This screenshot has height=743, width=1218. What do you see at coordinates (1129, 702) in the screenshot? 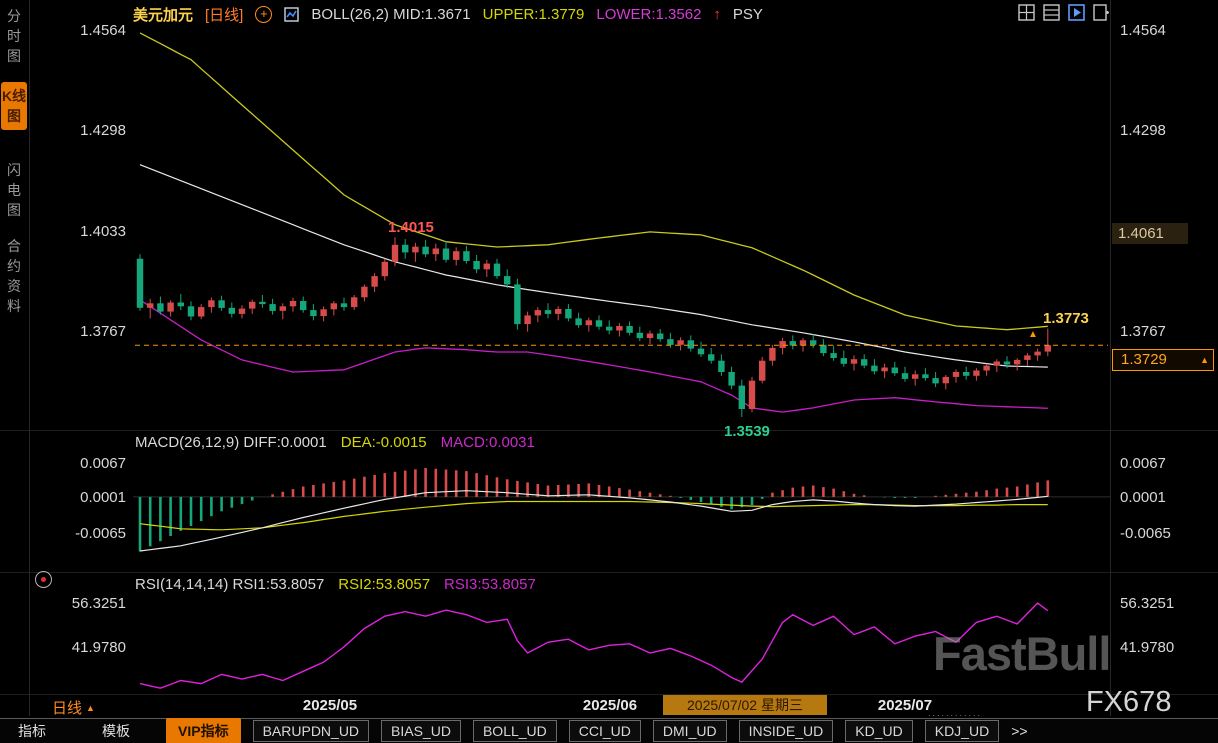
I see `watermark-sub: FX678` at bounding box center [1129, 702].